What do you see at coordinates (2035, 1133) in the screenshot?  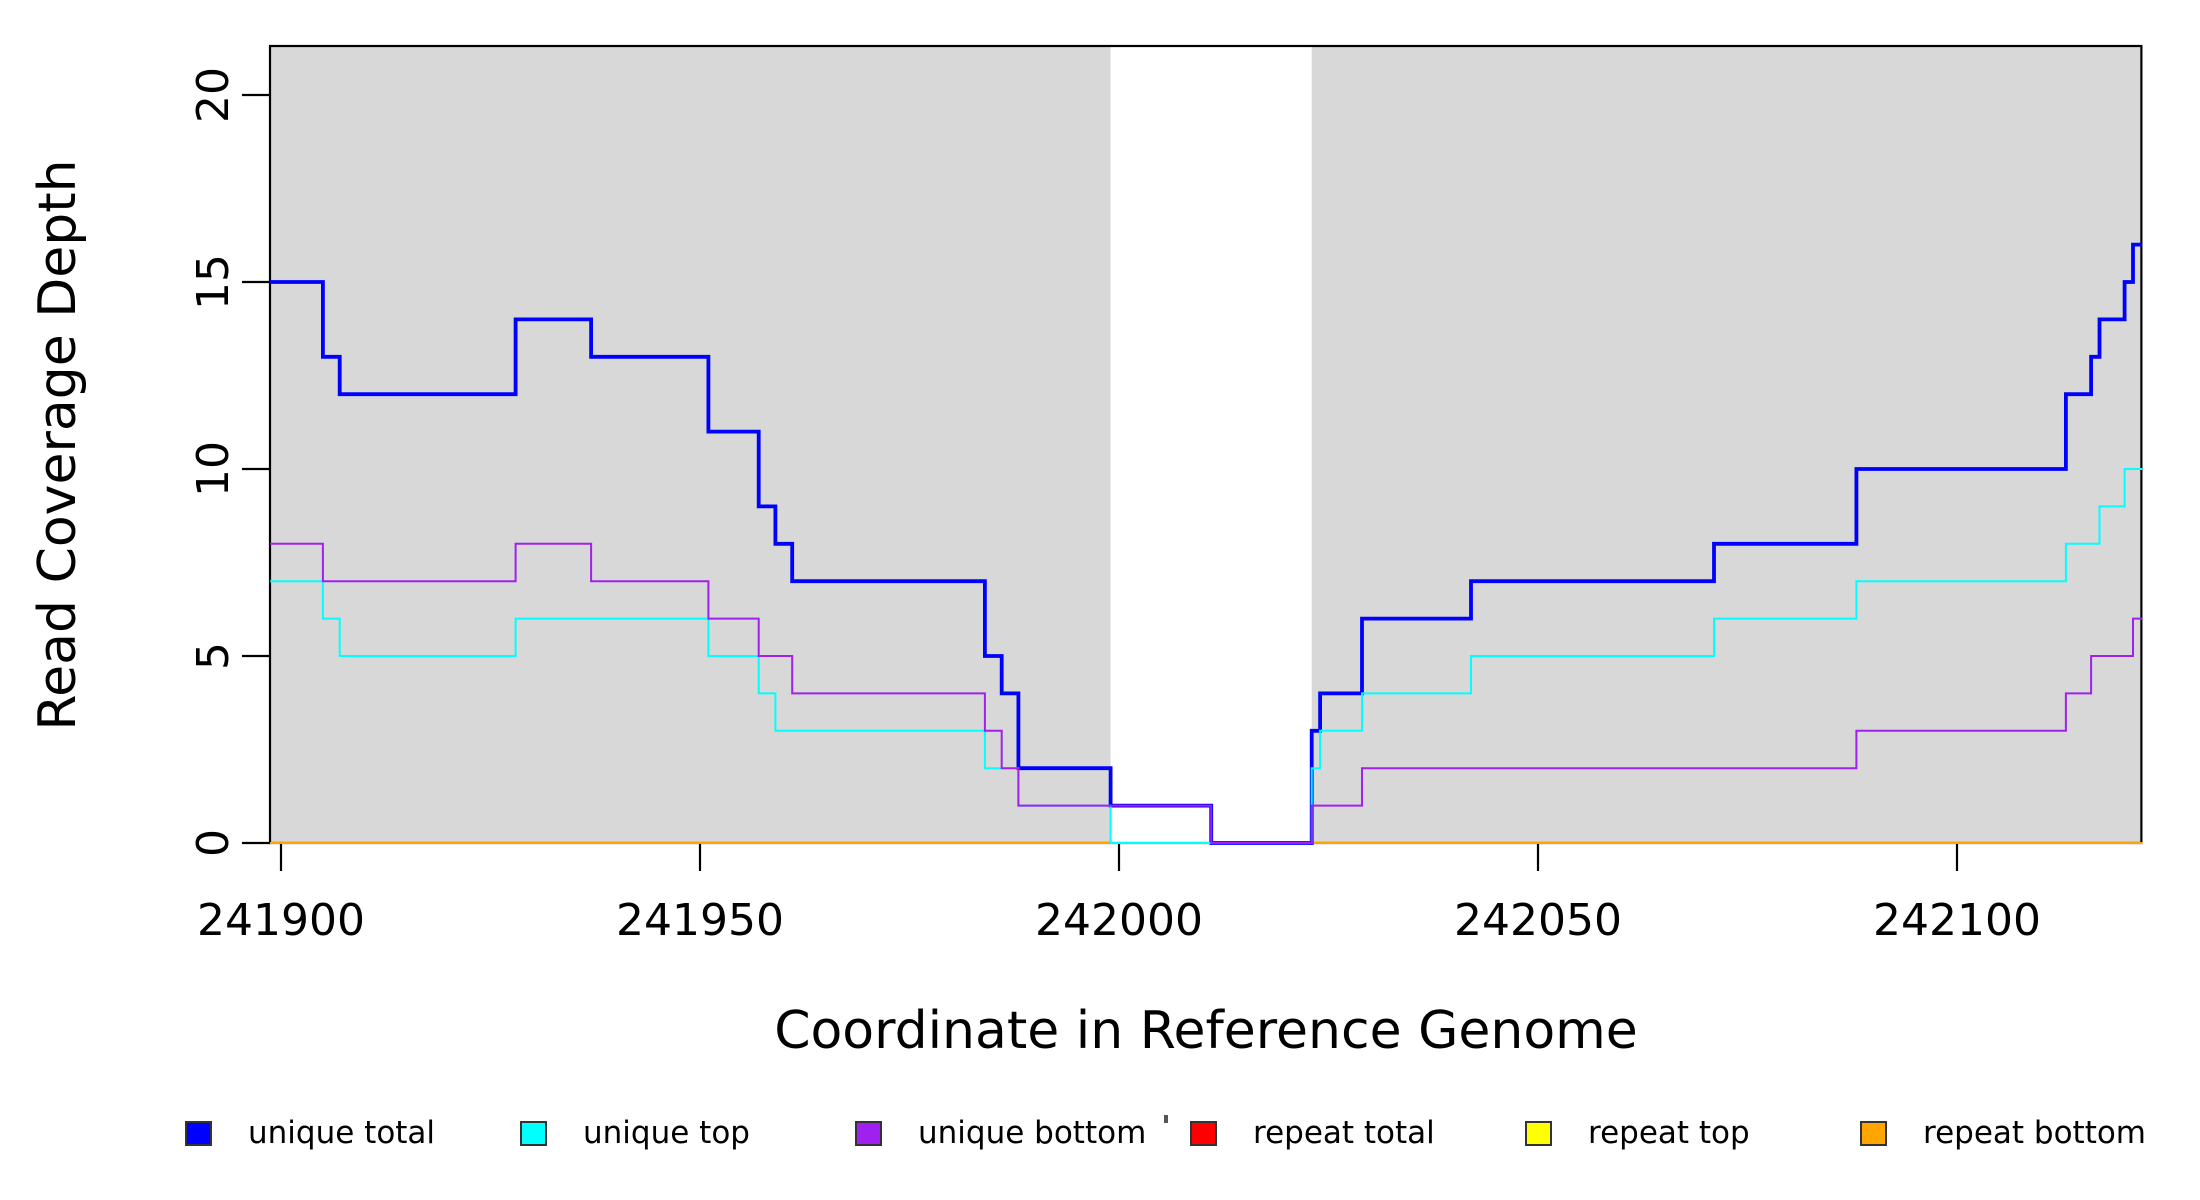 I see `legend-item-label: repeat bottom` at bounding box center [2035, 1133].